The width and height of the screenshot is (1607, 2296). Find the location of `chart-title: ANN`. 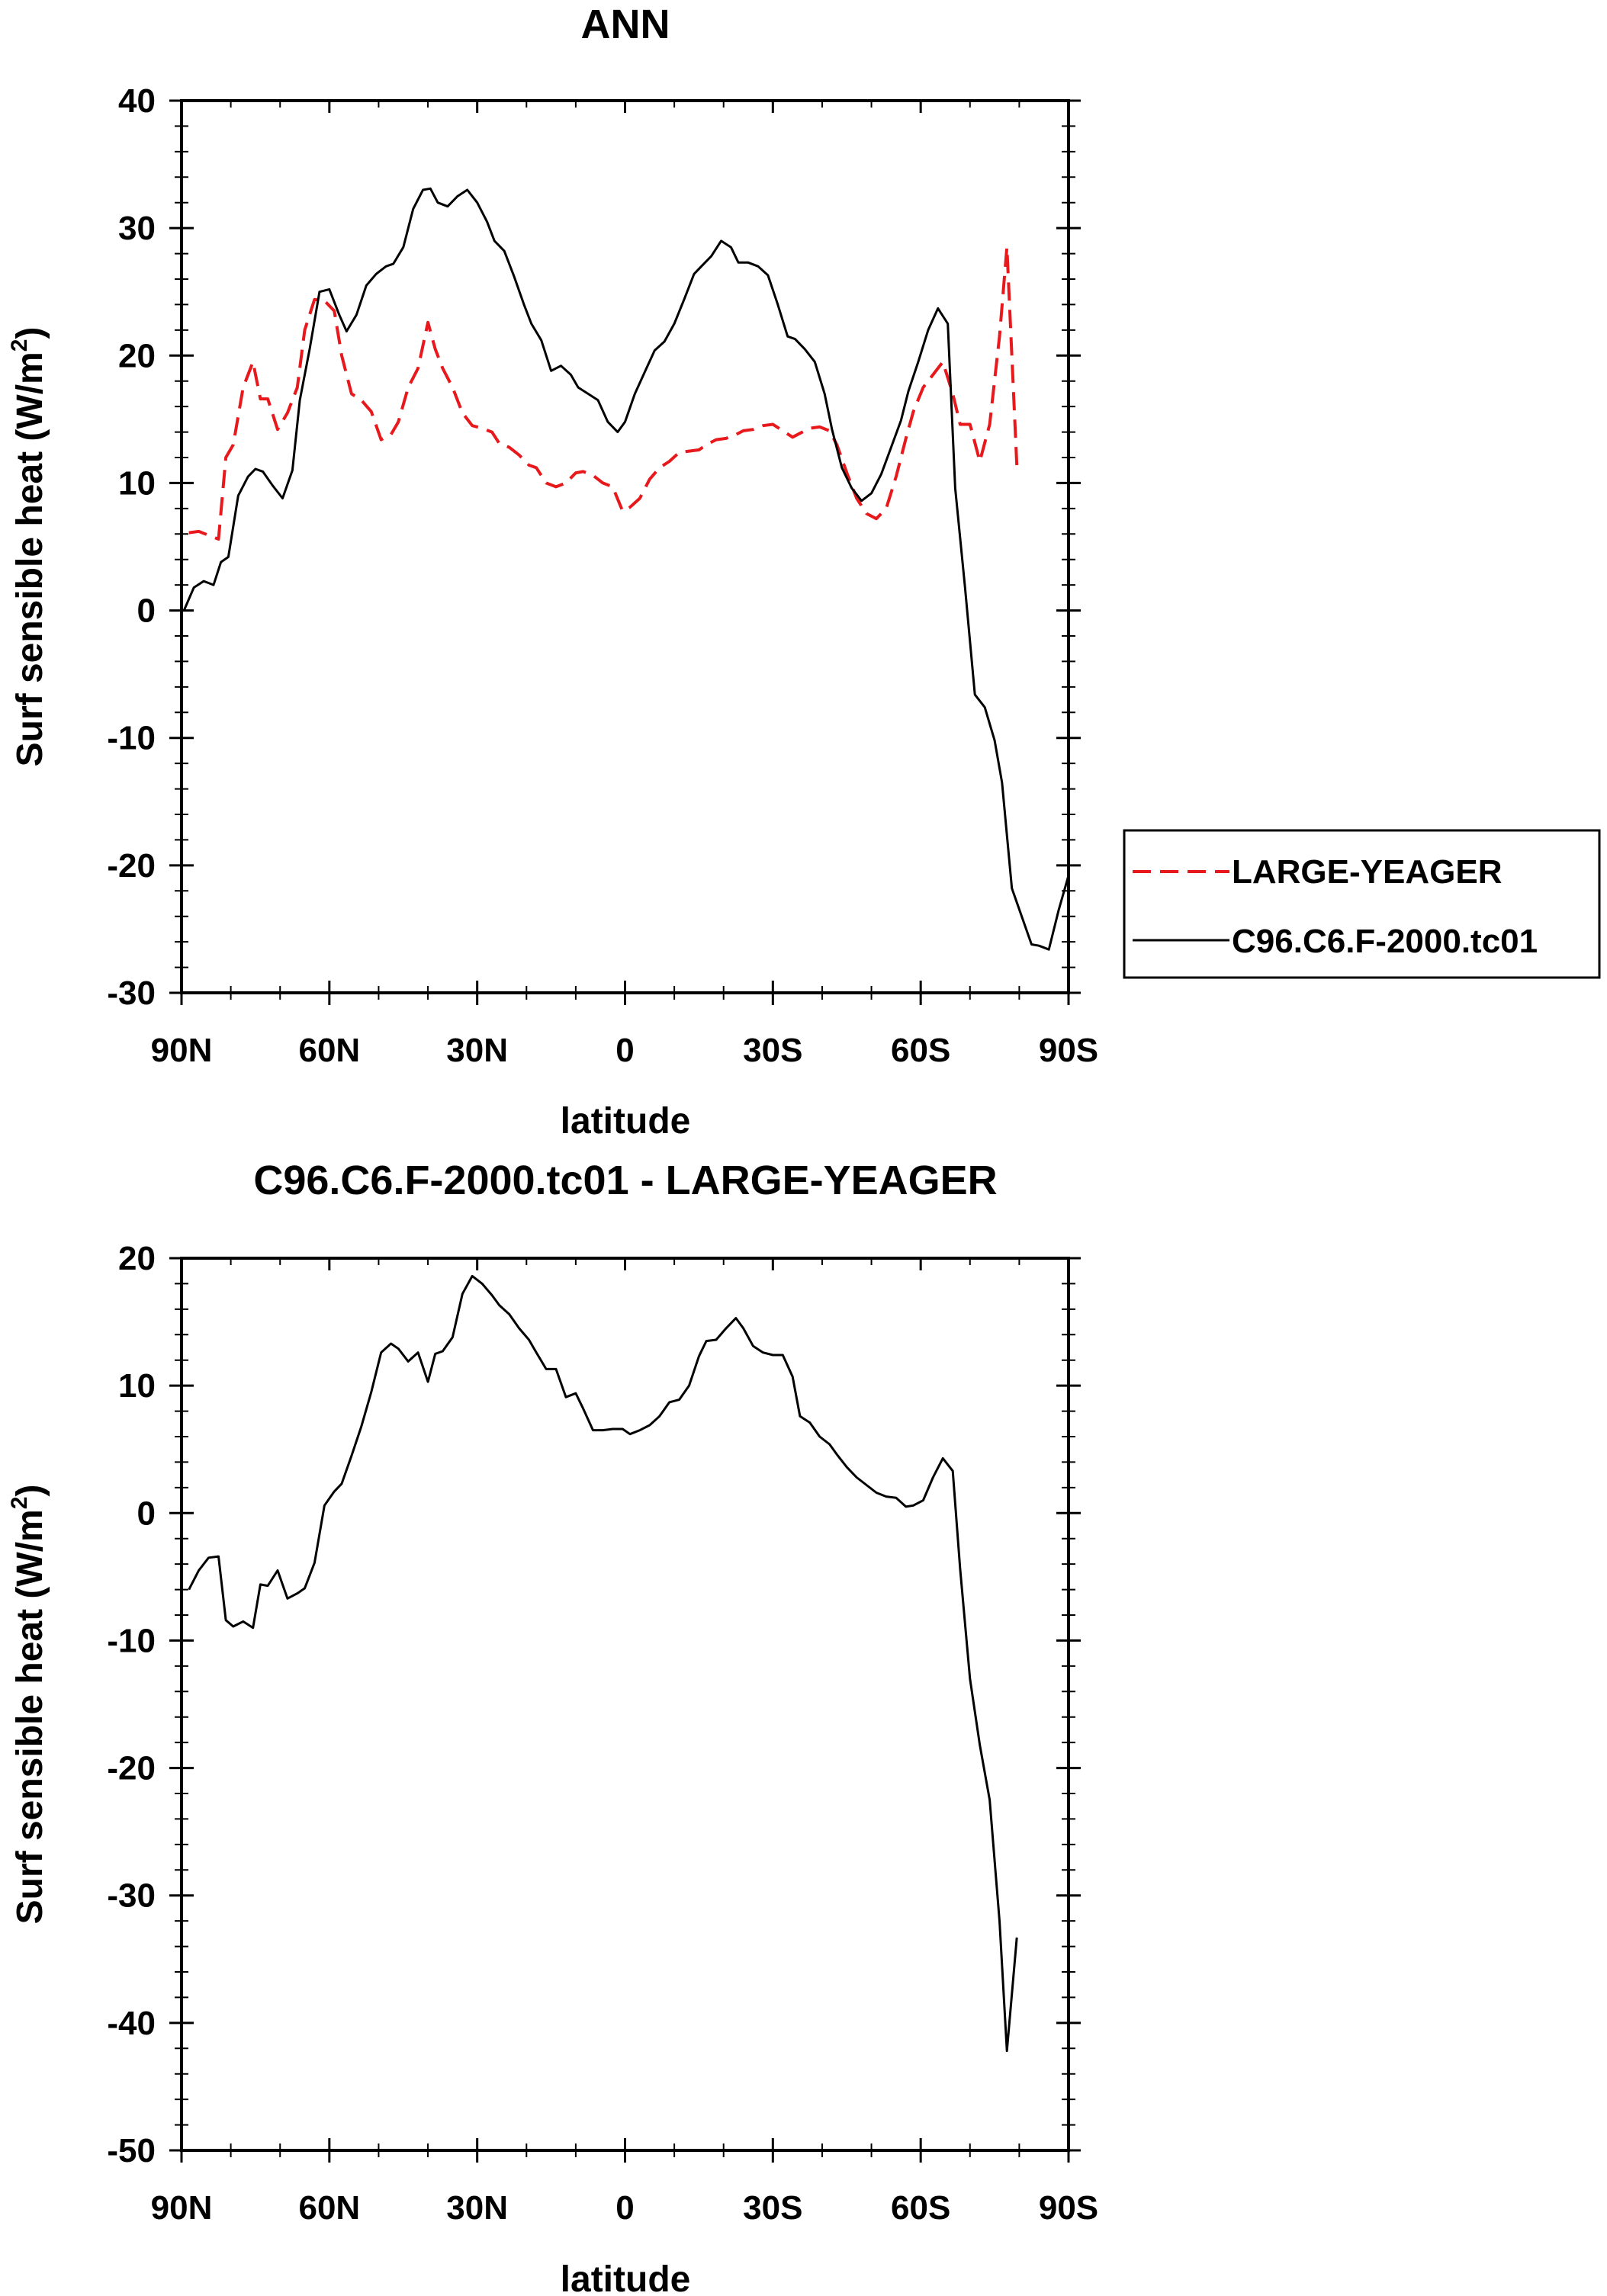

chart-title: ANN is located at coordinates (625, 24).